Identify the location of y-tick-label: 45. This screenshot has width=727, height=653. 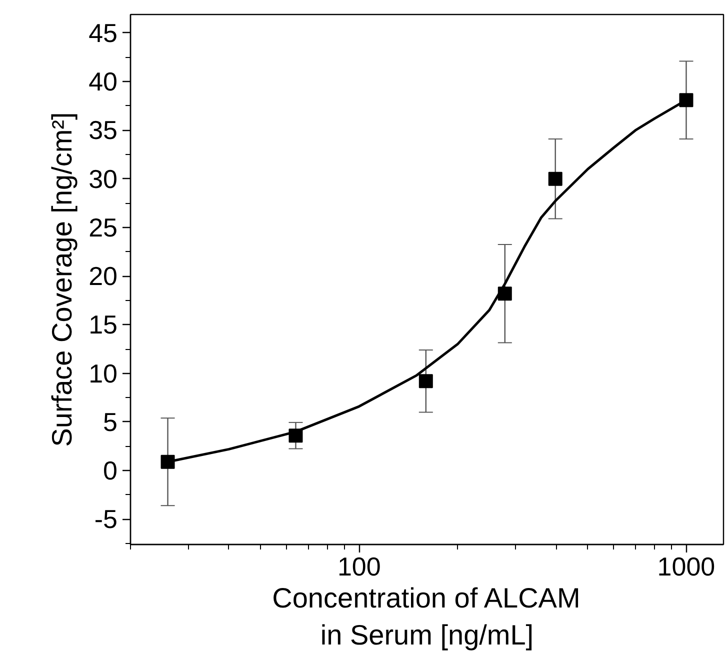
(103, 33).